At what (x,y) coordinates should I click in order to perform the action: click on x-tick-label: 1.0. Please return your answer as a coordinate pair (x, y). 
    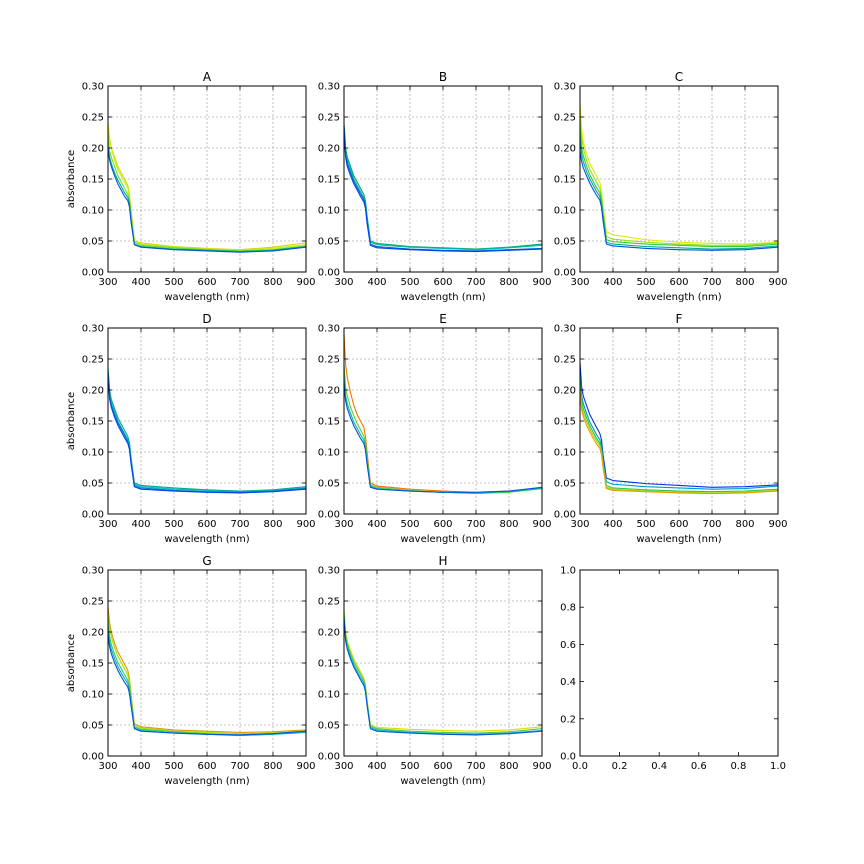
    Looking at the image, I should click on (778, 766).